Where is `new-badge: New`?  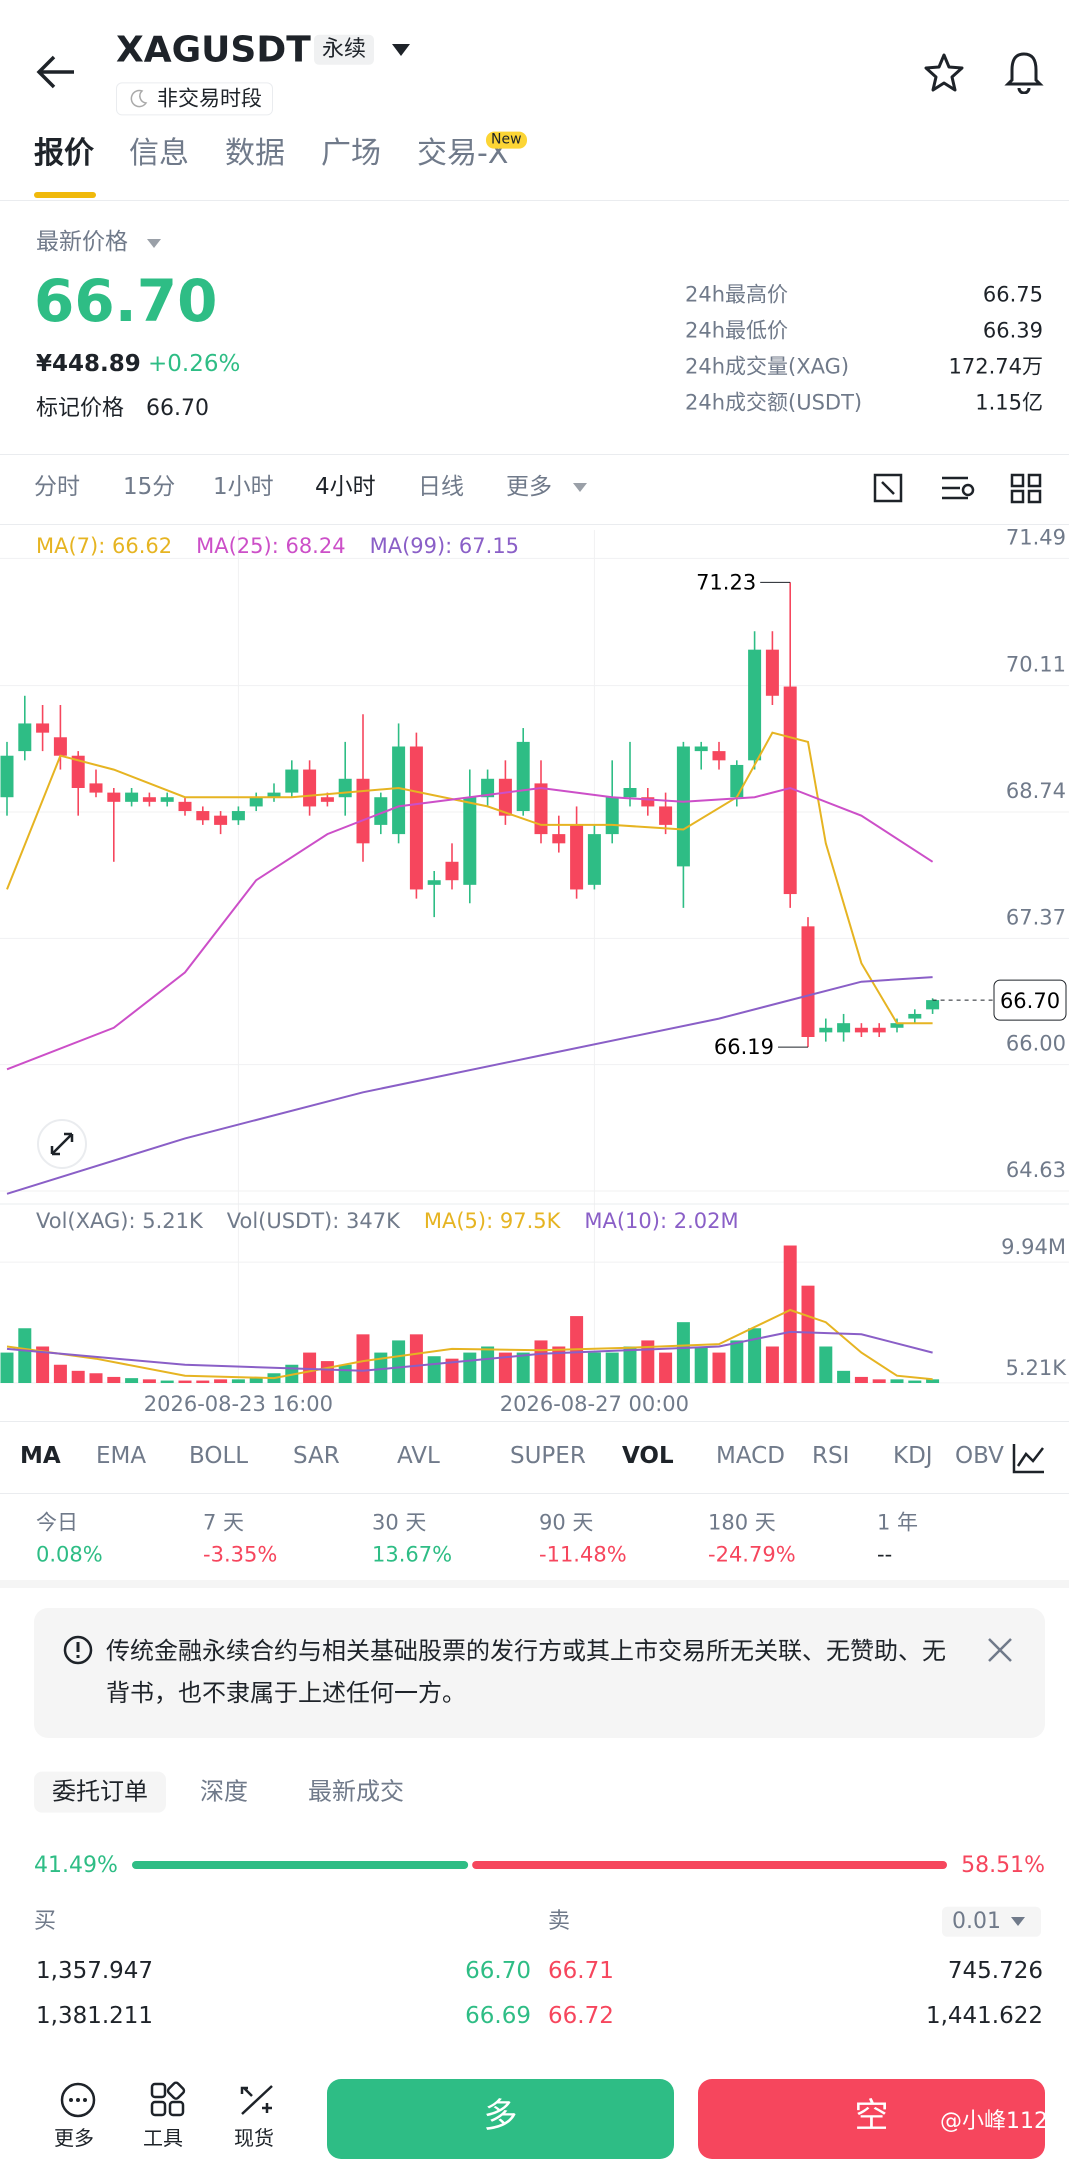 new-badge: New is located at coordinates (506, 140).